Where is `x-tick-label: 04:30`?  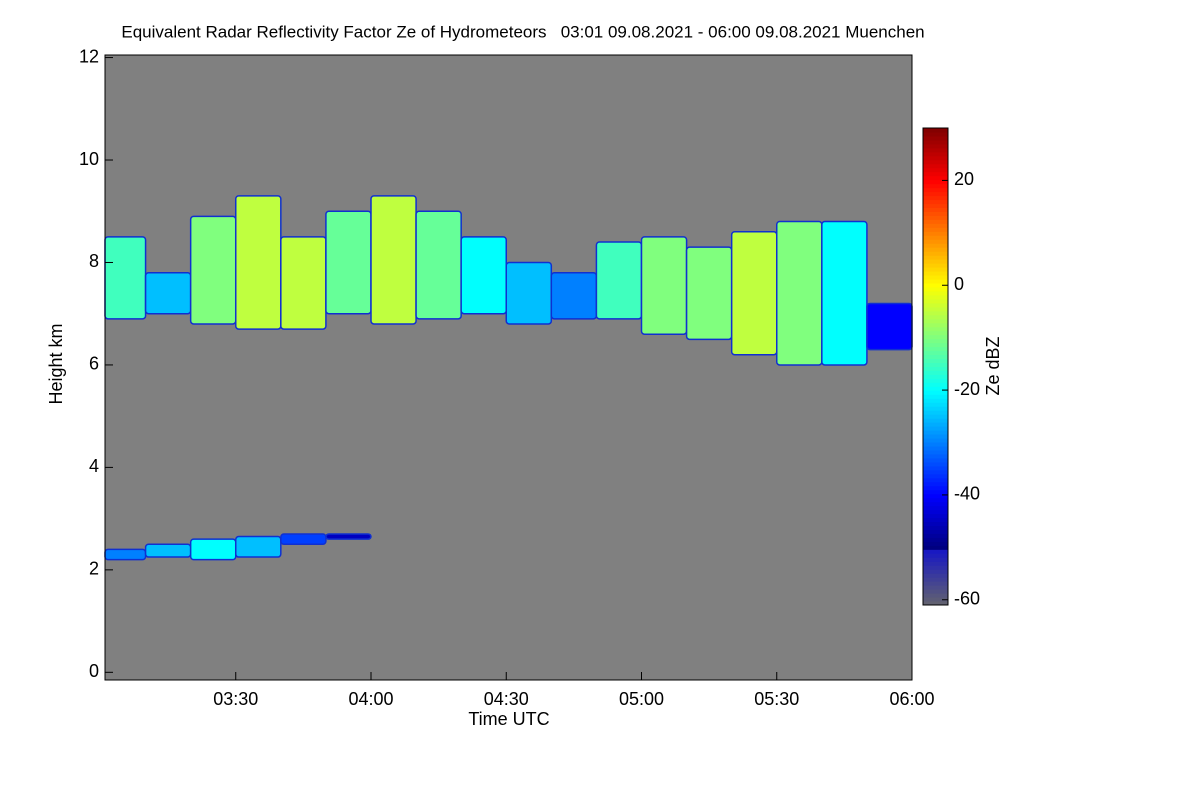 x-tick-label: 04:30 is located at coordinates (506, 699).